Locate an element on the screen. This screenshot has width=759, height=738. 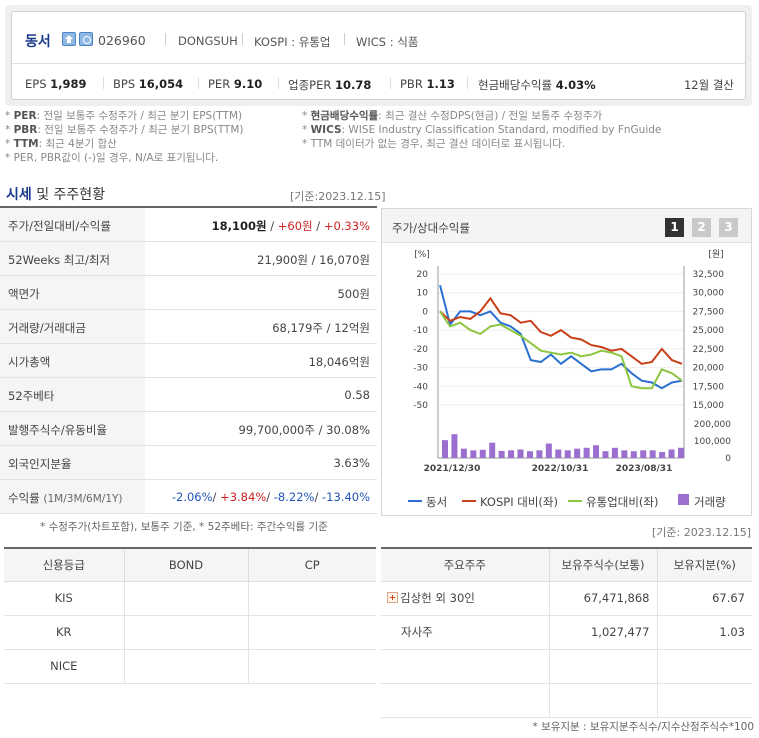
left-axis-unit: [%] is located at coordinates (422, 255).